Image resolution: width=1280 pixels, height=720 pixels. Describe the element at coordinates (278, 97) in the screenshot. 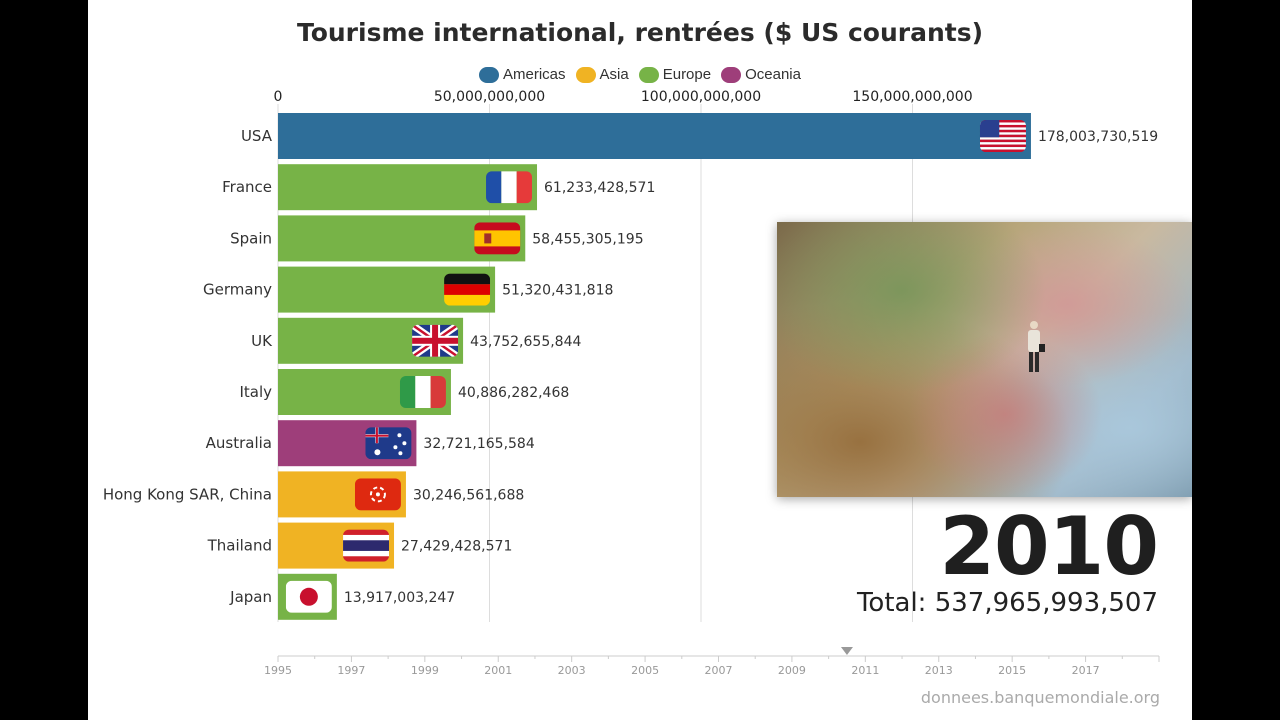

I see `x-tick-label: 0` at that location.